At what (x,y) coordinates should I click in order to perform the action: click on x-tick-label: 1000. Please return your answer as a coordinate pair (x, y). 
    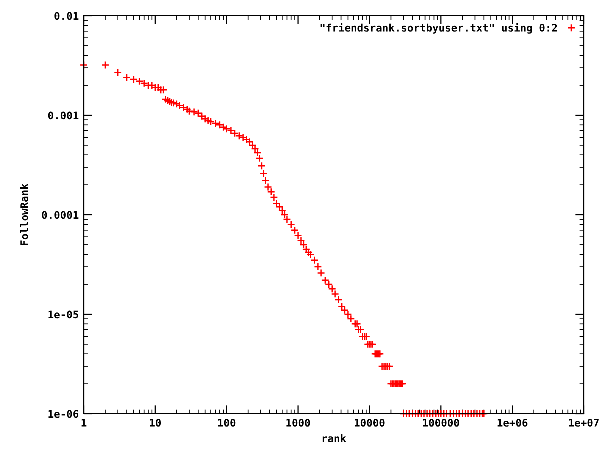
    Looking at the image, I should click on (298, 423).